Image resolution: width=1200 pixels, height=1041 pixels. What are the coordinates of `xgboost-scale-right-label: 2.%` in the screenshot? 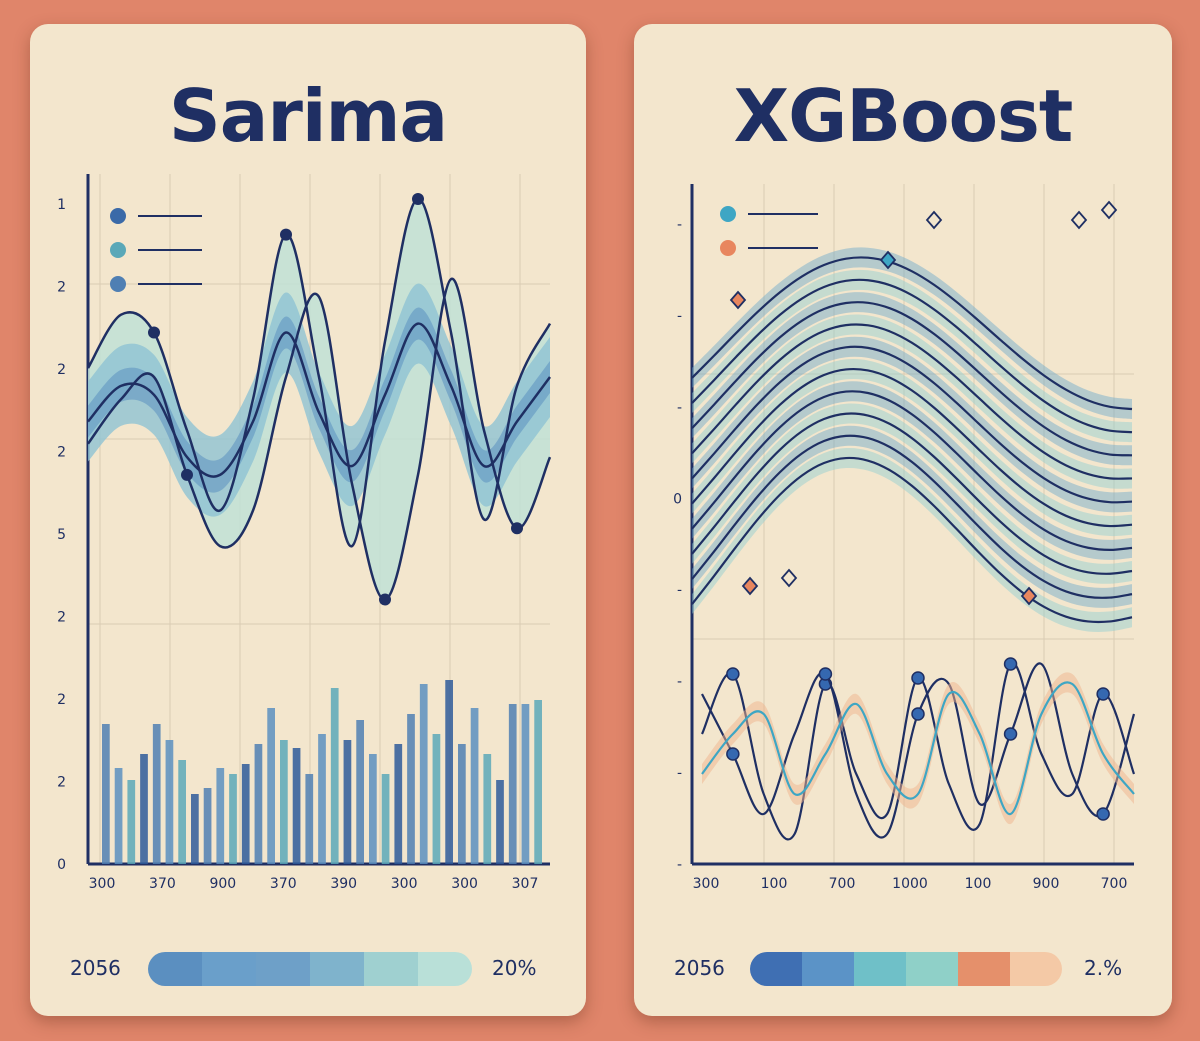 It's located at (1103, 968).